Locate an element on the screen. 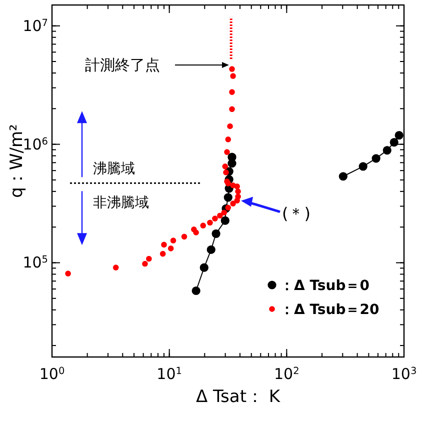 The image size is (422, 437). x-tick-label: 10$^{3}$ is located at coordinates (404, 374).